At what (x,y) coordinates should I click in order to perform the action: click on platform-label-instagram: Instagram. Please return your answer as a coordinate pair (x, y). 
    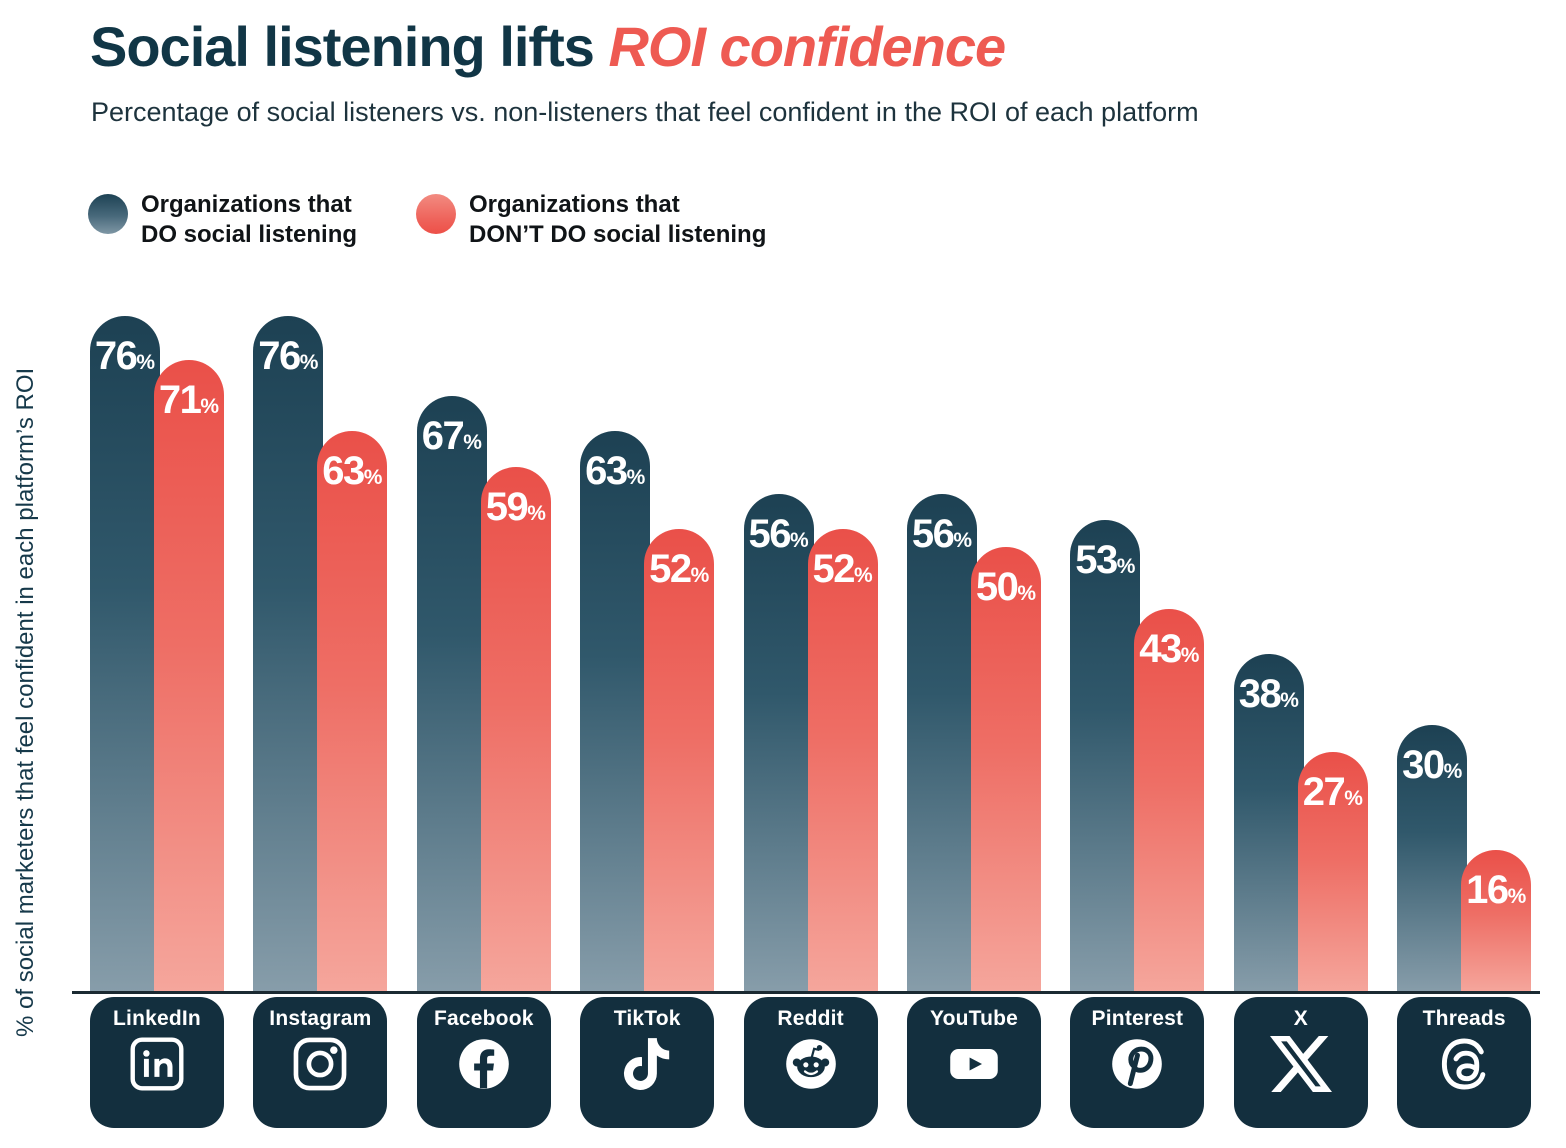
    Looking at the image, I should click on (320, 1018).